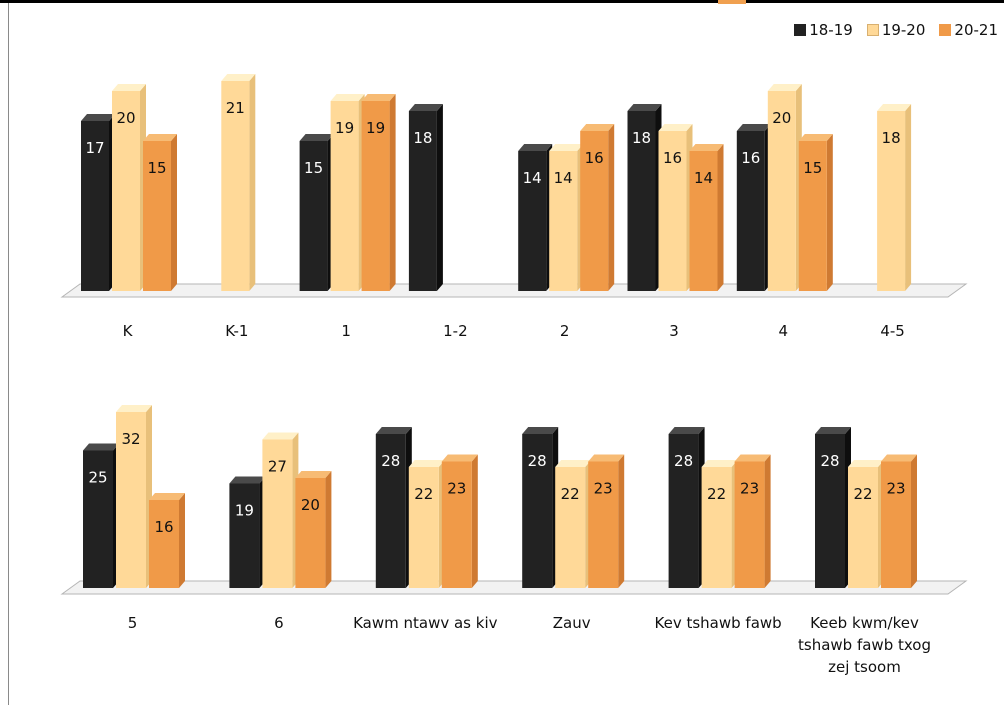 The image size is (1004, 705). Describe the element at coordinates (831, 30) in the screenshot. I see `legend-label-0: 18-19` at that location.